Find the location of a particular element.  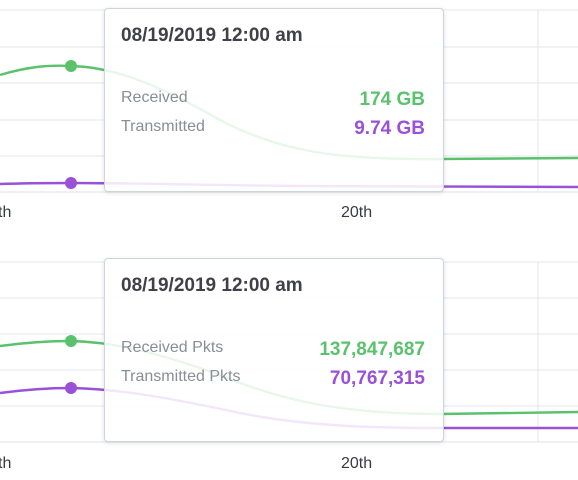

tooltip-row-received: Received 174 GB is located at coordinates (273, 101).